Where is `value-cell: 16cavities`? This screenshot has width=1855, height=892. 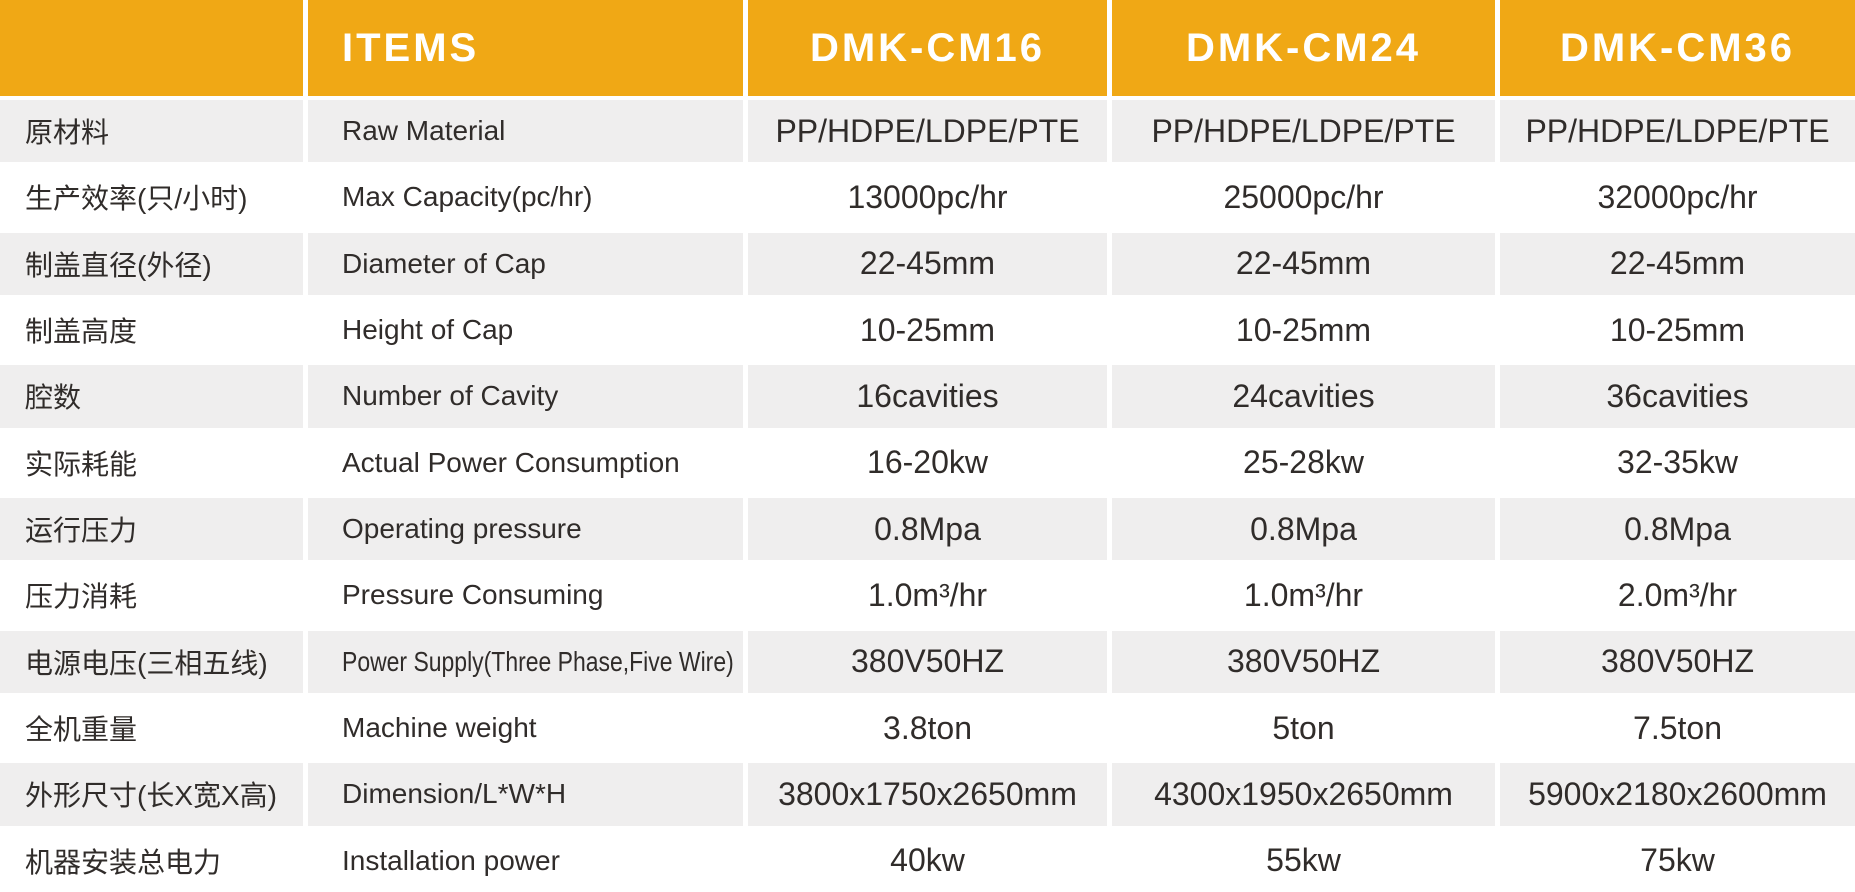
value-cell: 16cavities is located at coordinates (927, 396).